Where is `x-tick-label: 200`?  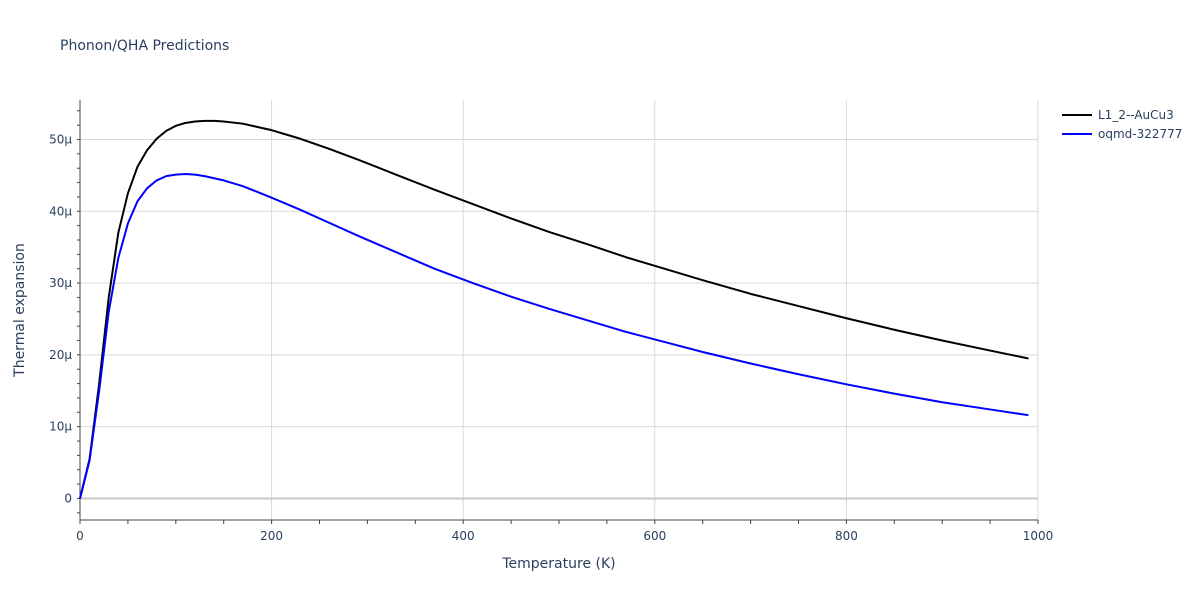
x-tick-label: 200 is located at coordinates (271, 536).